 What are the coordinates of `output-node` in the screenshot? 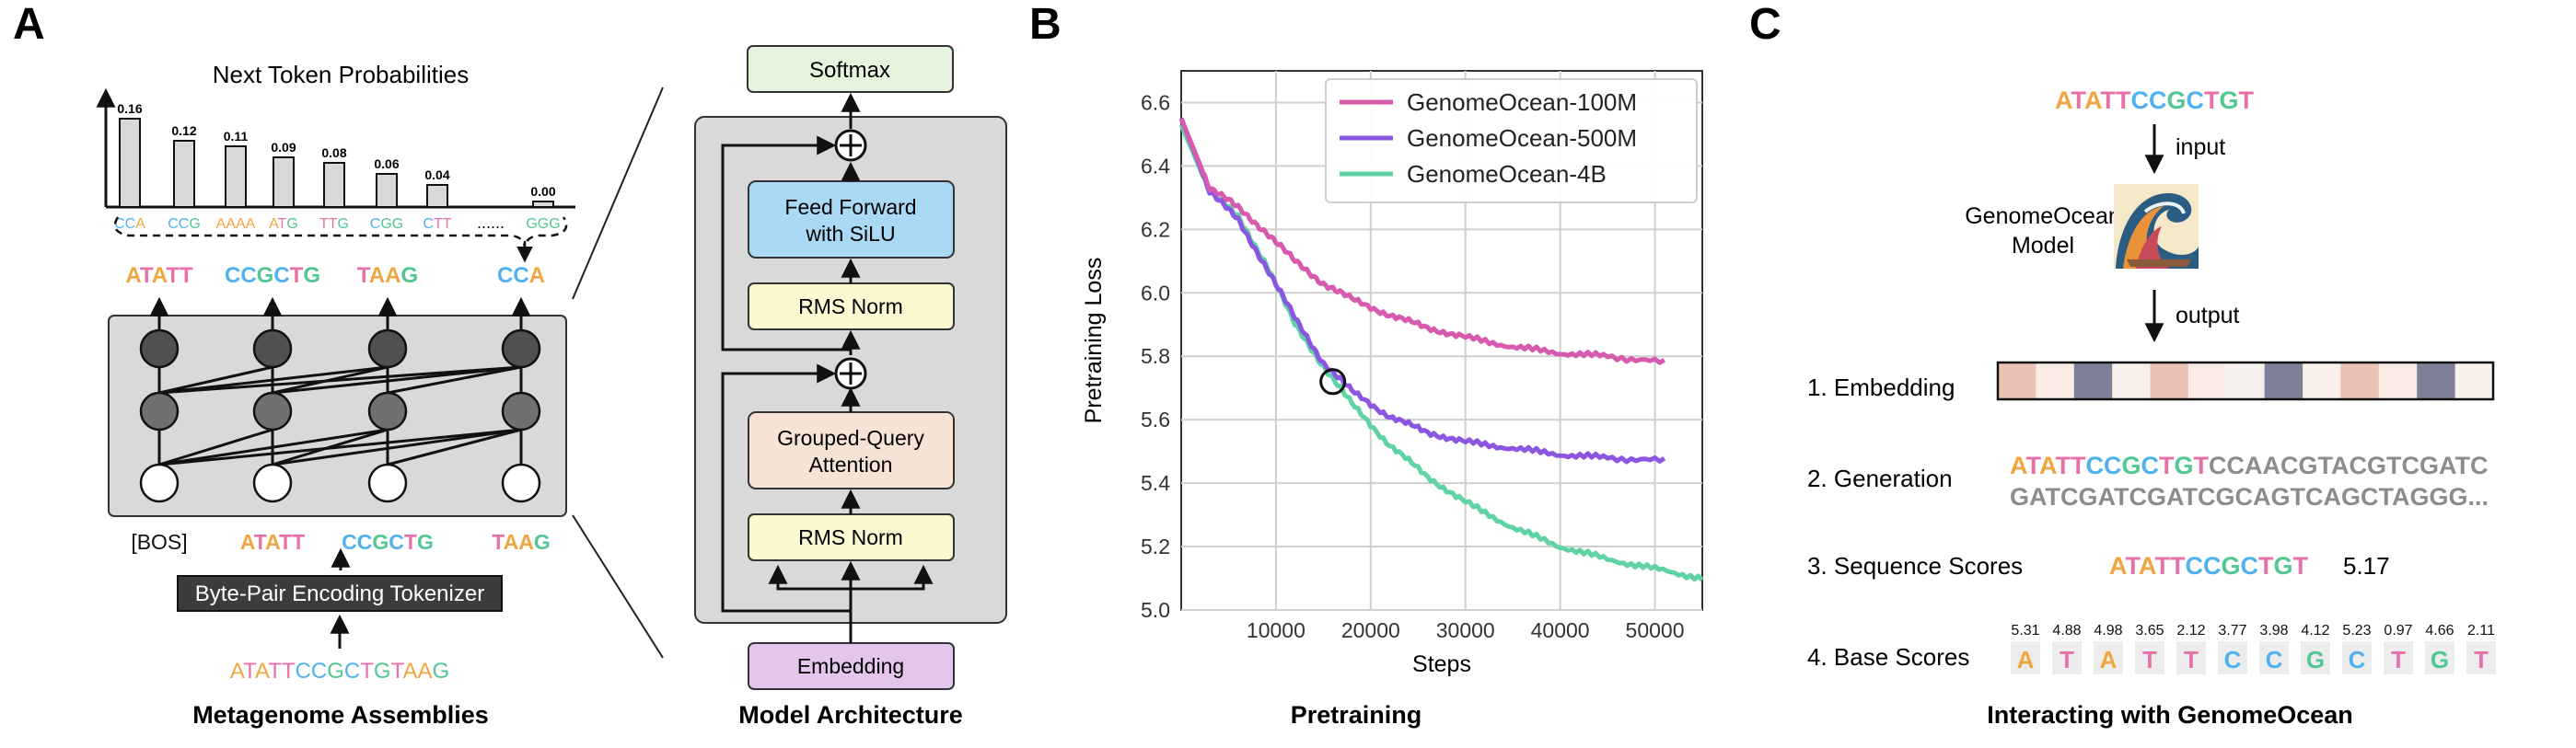 It's located at (521, 348).